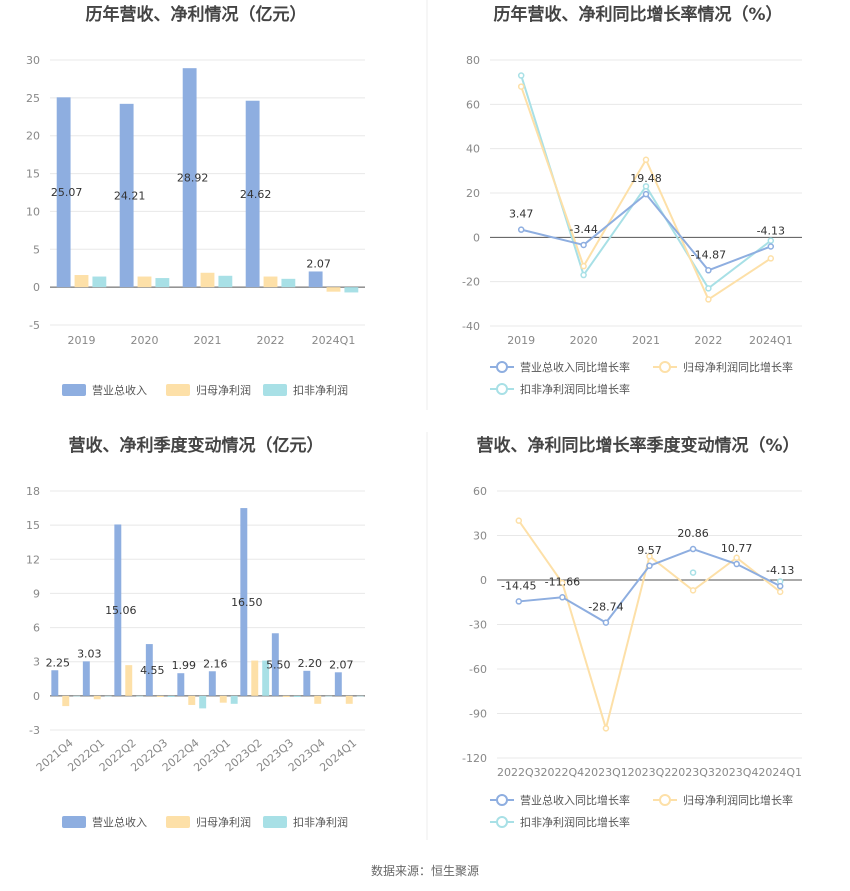 The height and width of the screenshot is (891, 850). What do you see at coordinates (256, 194) in the screenshot?
I see `data-label: 24.62` at bounding box center [256, 194].